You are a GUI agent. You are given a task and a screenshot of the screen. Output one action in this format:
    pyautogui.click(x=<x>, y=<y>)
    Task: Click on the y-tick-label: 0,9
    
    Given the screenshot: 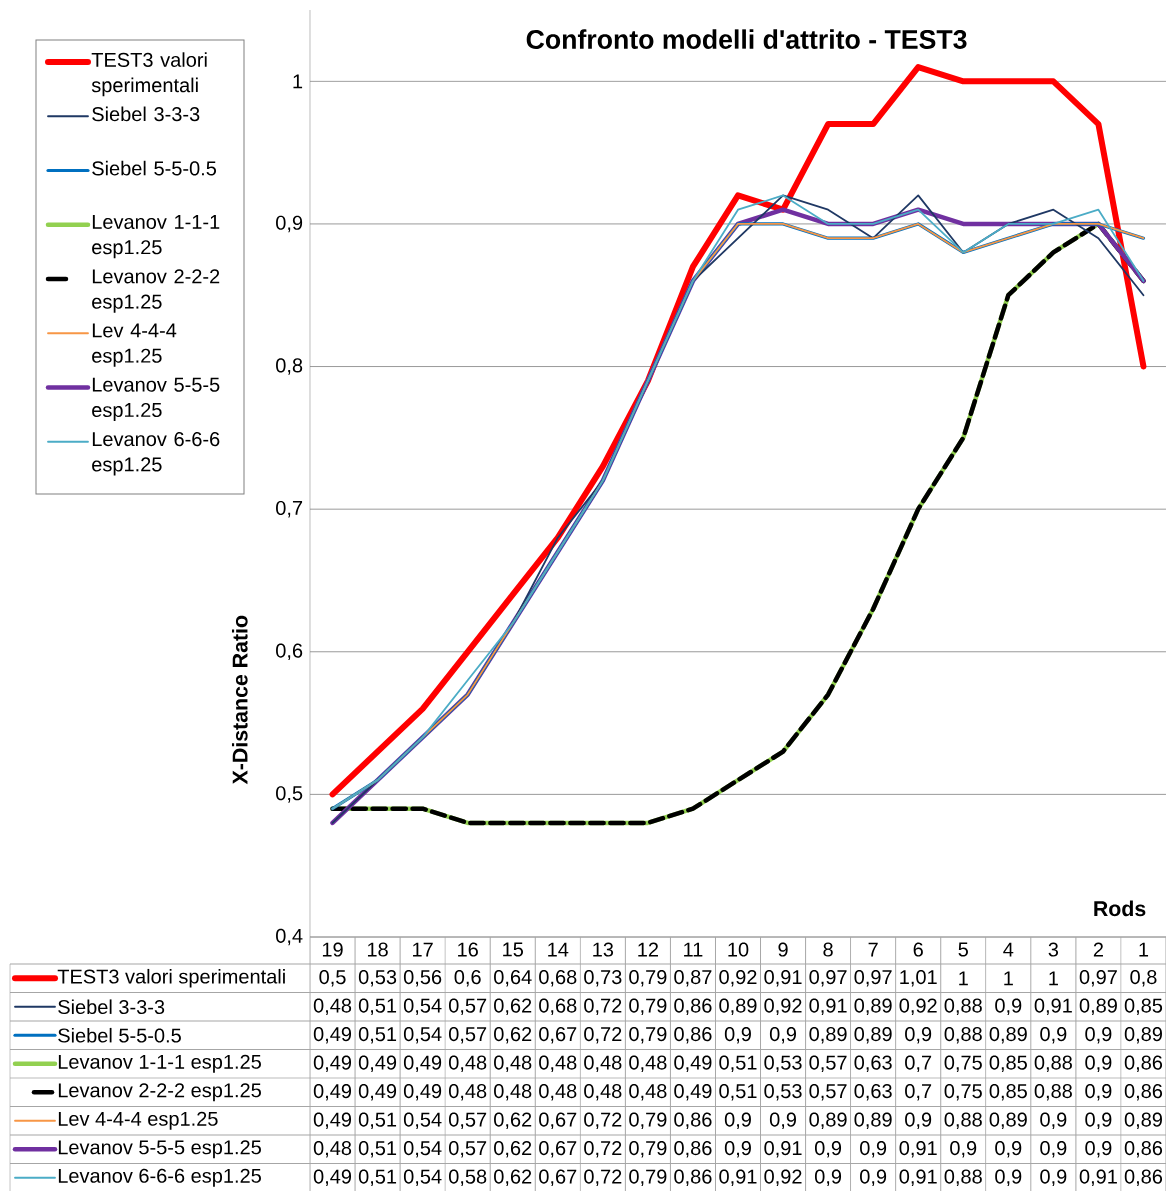 What is the action you would take?
    pyautogui.click(x=289, y=224)
    